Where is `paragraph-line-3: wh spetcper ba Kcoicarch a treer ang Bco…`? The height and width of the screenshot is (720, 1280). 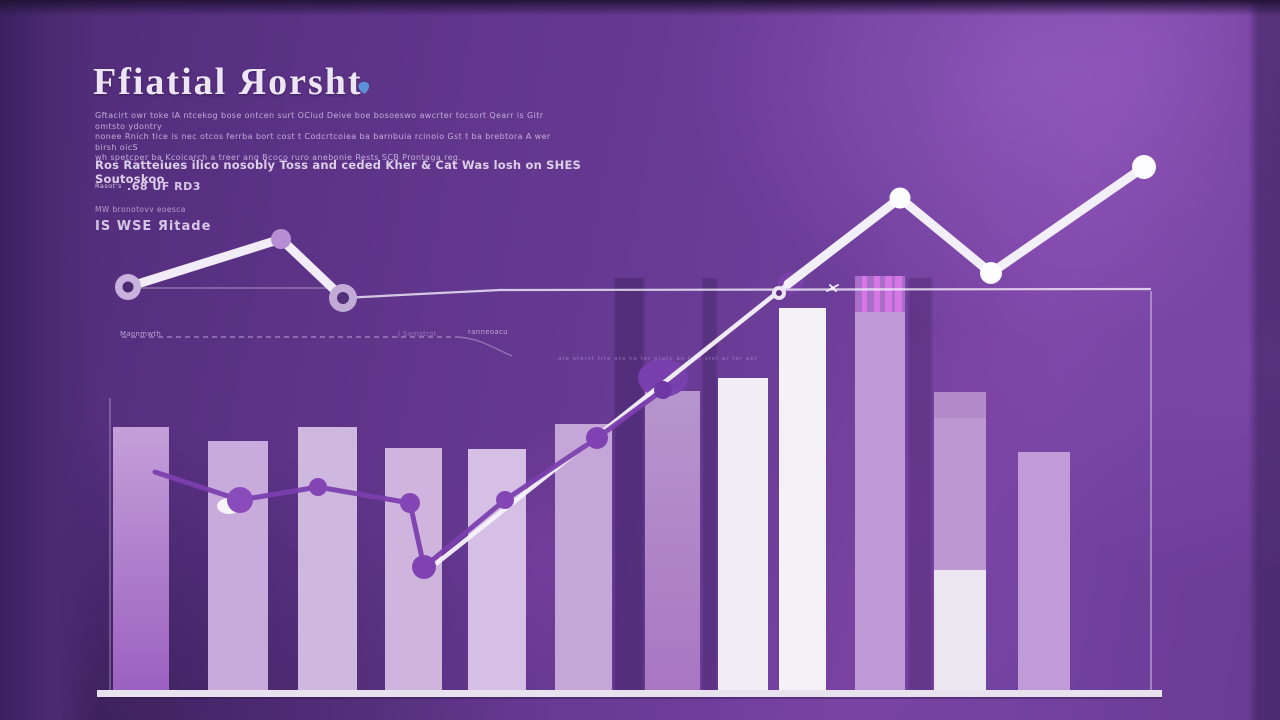 paragraph-line-3: wh spetcper ba Kcoicarch a treer ang Bco… is located at coordinates (278, 157).